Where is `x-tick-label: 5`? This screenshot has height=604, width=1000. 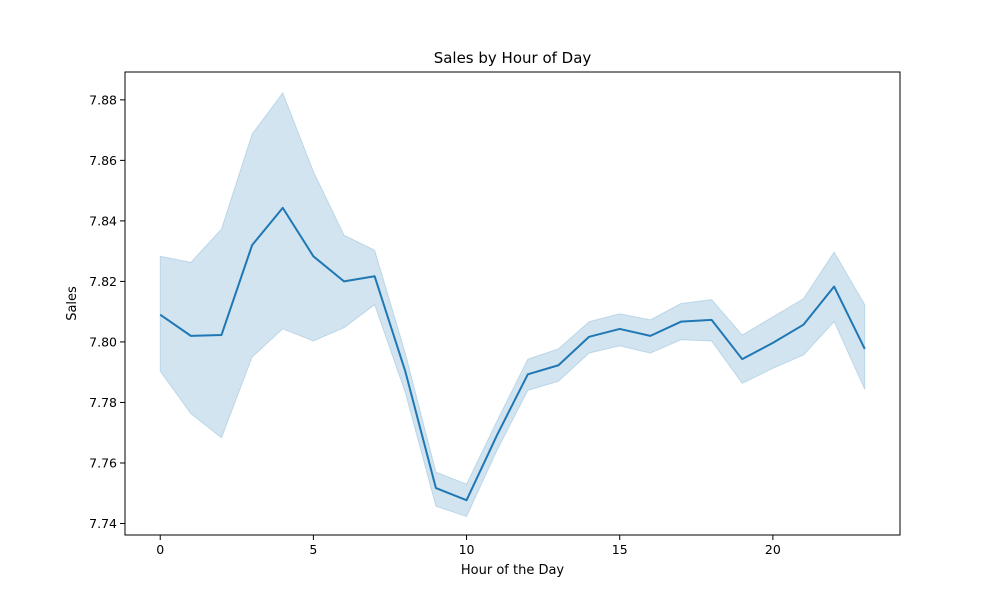 x-tick-label: 5 is located at coordinates (313, 549).